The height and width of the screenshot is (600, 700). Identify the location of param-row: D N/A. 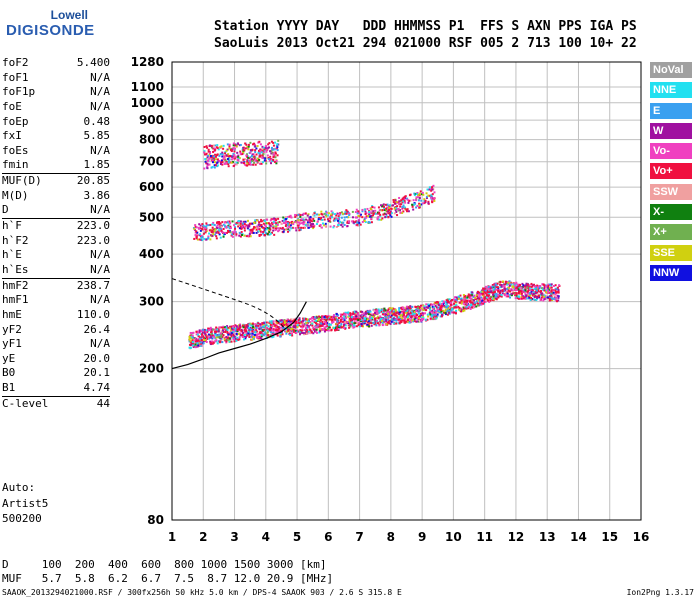
(56, 210).